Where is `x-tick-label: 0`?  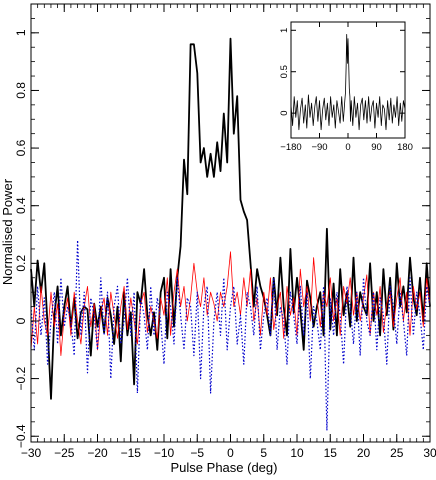 x-tick-label: 0 is located at coordinates (230, 453).